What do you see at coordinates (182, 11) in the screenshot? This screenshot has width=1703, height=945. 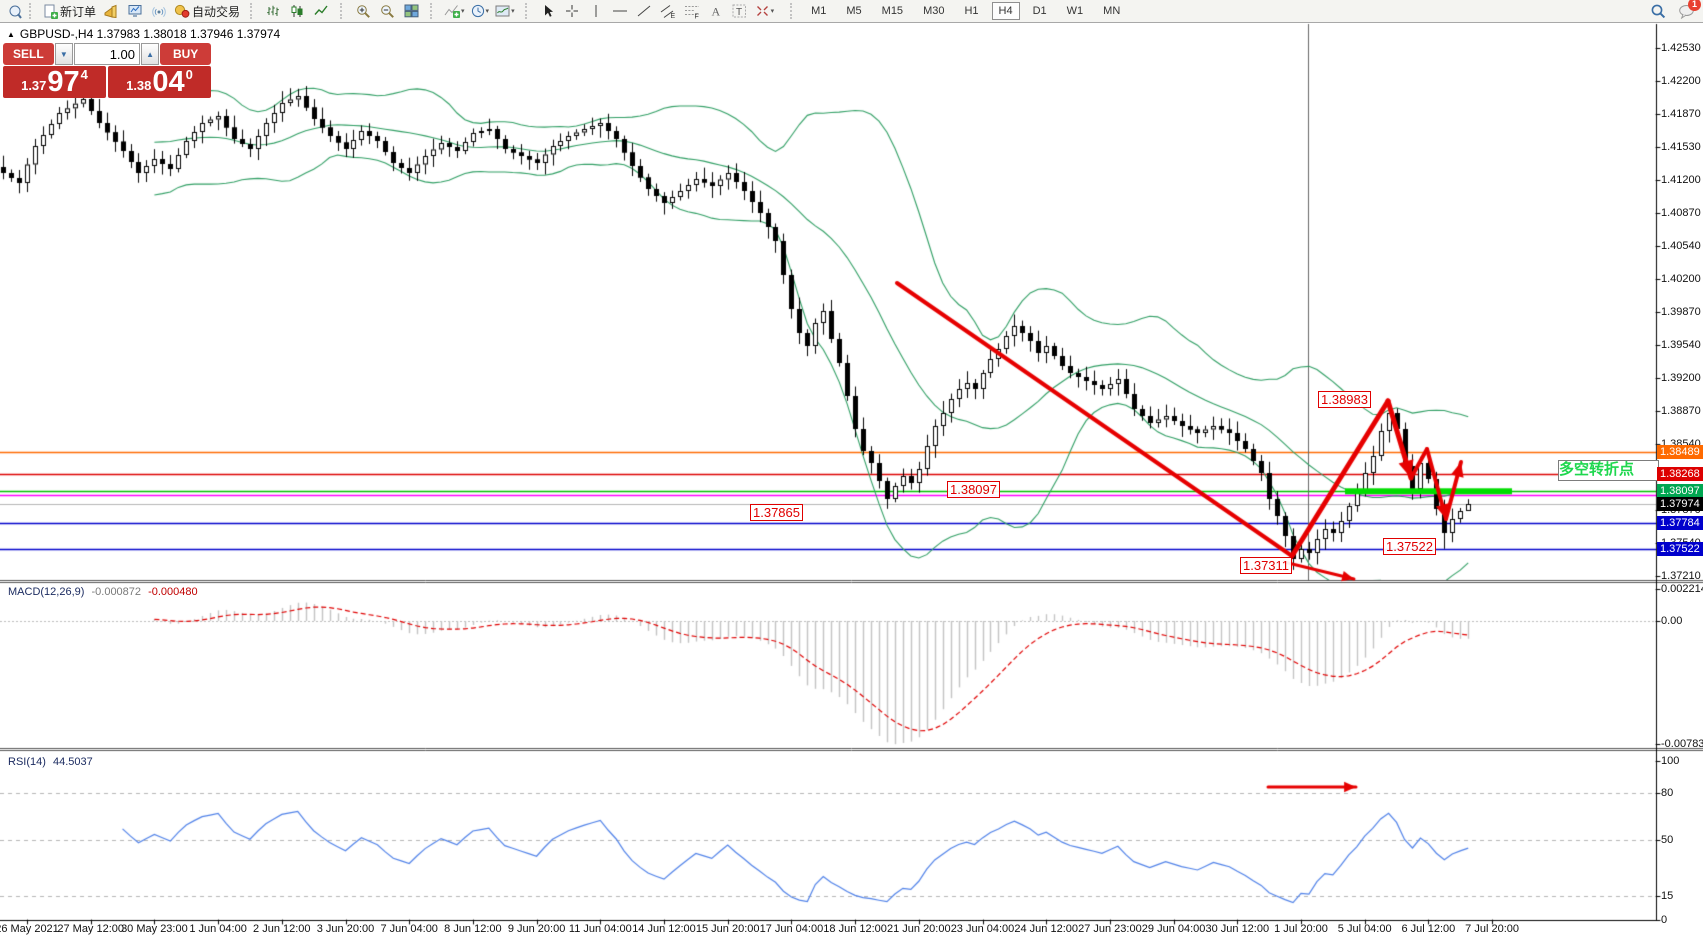 I see `autotrading-icon` at bounding box center [182, 11].